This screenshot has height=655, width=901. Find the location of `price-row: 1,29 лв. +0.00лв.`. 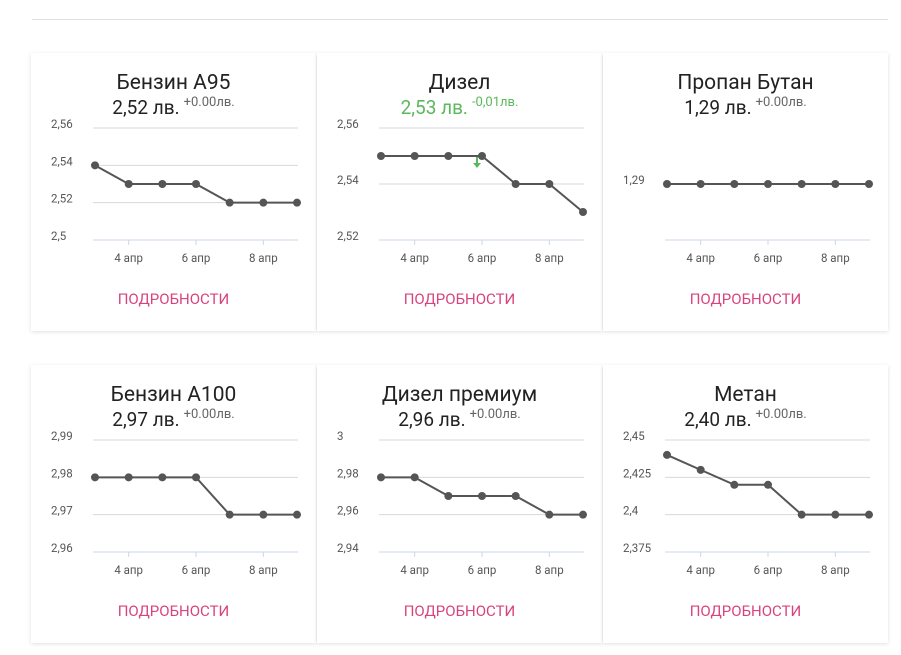

price-row: 1,29 лв. +0.00лв. is located at coordinates (745, 107).